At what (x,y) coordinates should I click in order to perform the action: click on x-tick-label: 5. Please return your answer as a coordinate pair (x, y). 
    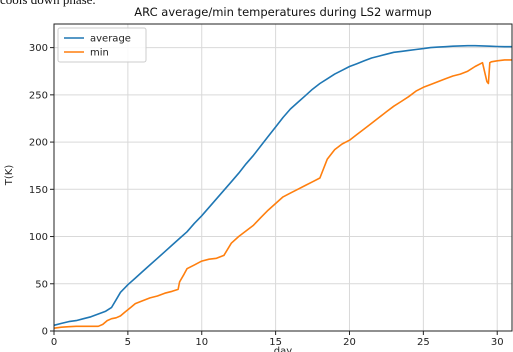
    Looking at the image, I should click on (128, 342).